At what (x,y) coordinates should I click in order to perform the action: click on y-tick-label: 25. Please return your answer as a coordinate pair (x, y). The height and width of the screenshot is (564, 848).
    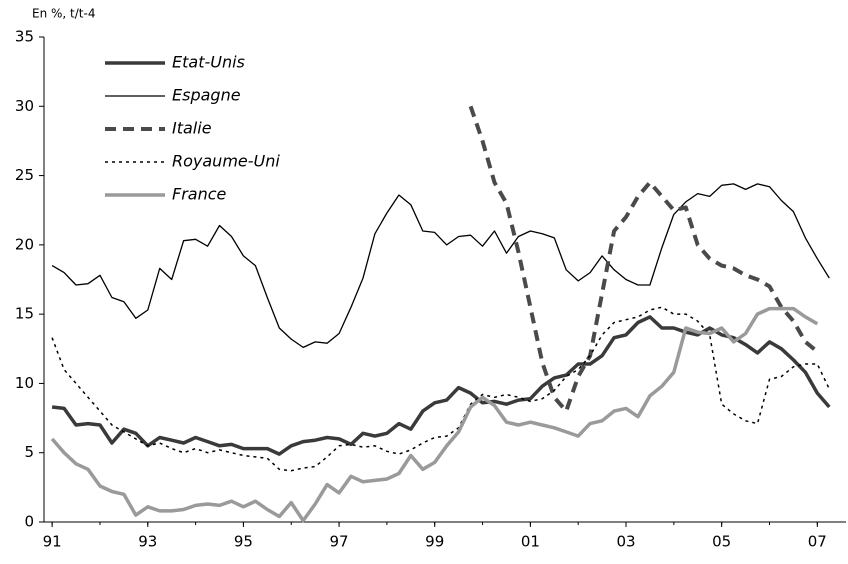
    Looking at the image, I should click on (24, 175).